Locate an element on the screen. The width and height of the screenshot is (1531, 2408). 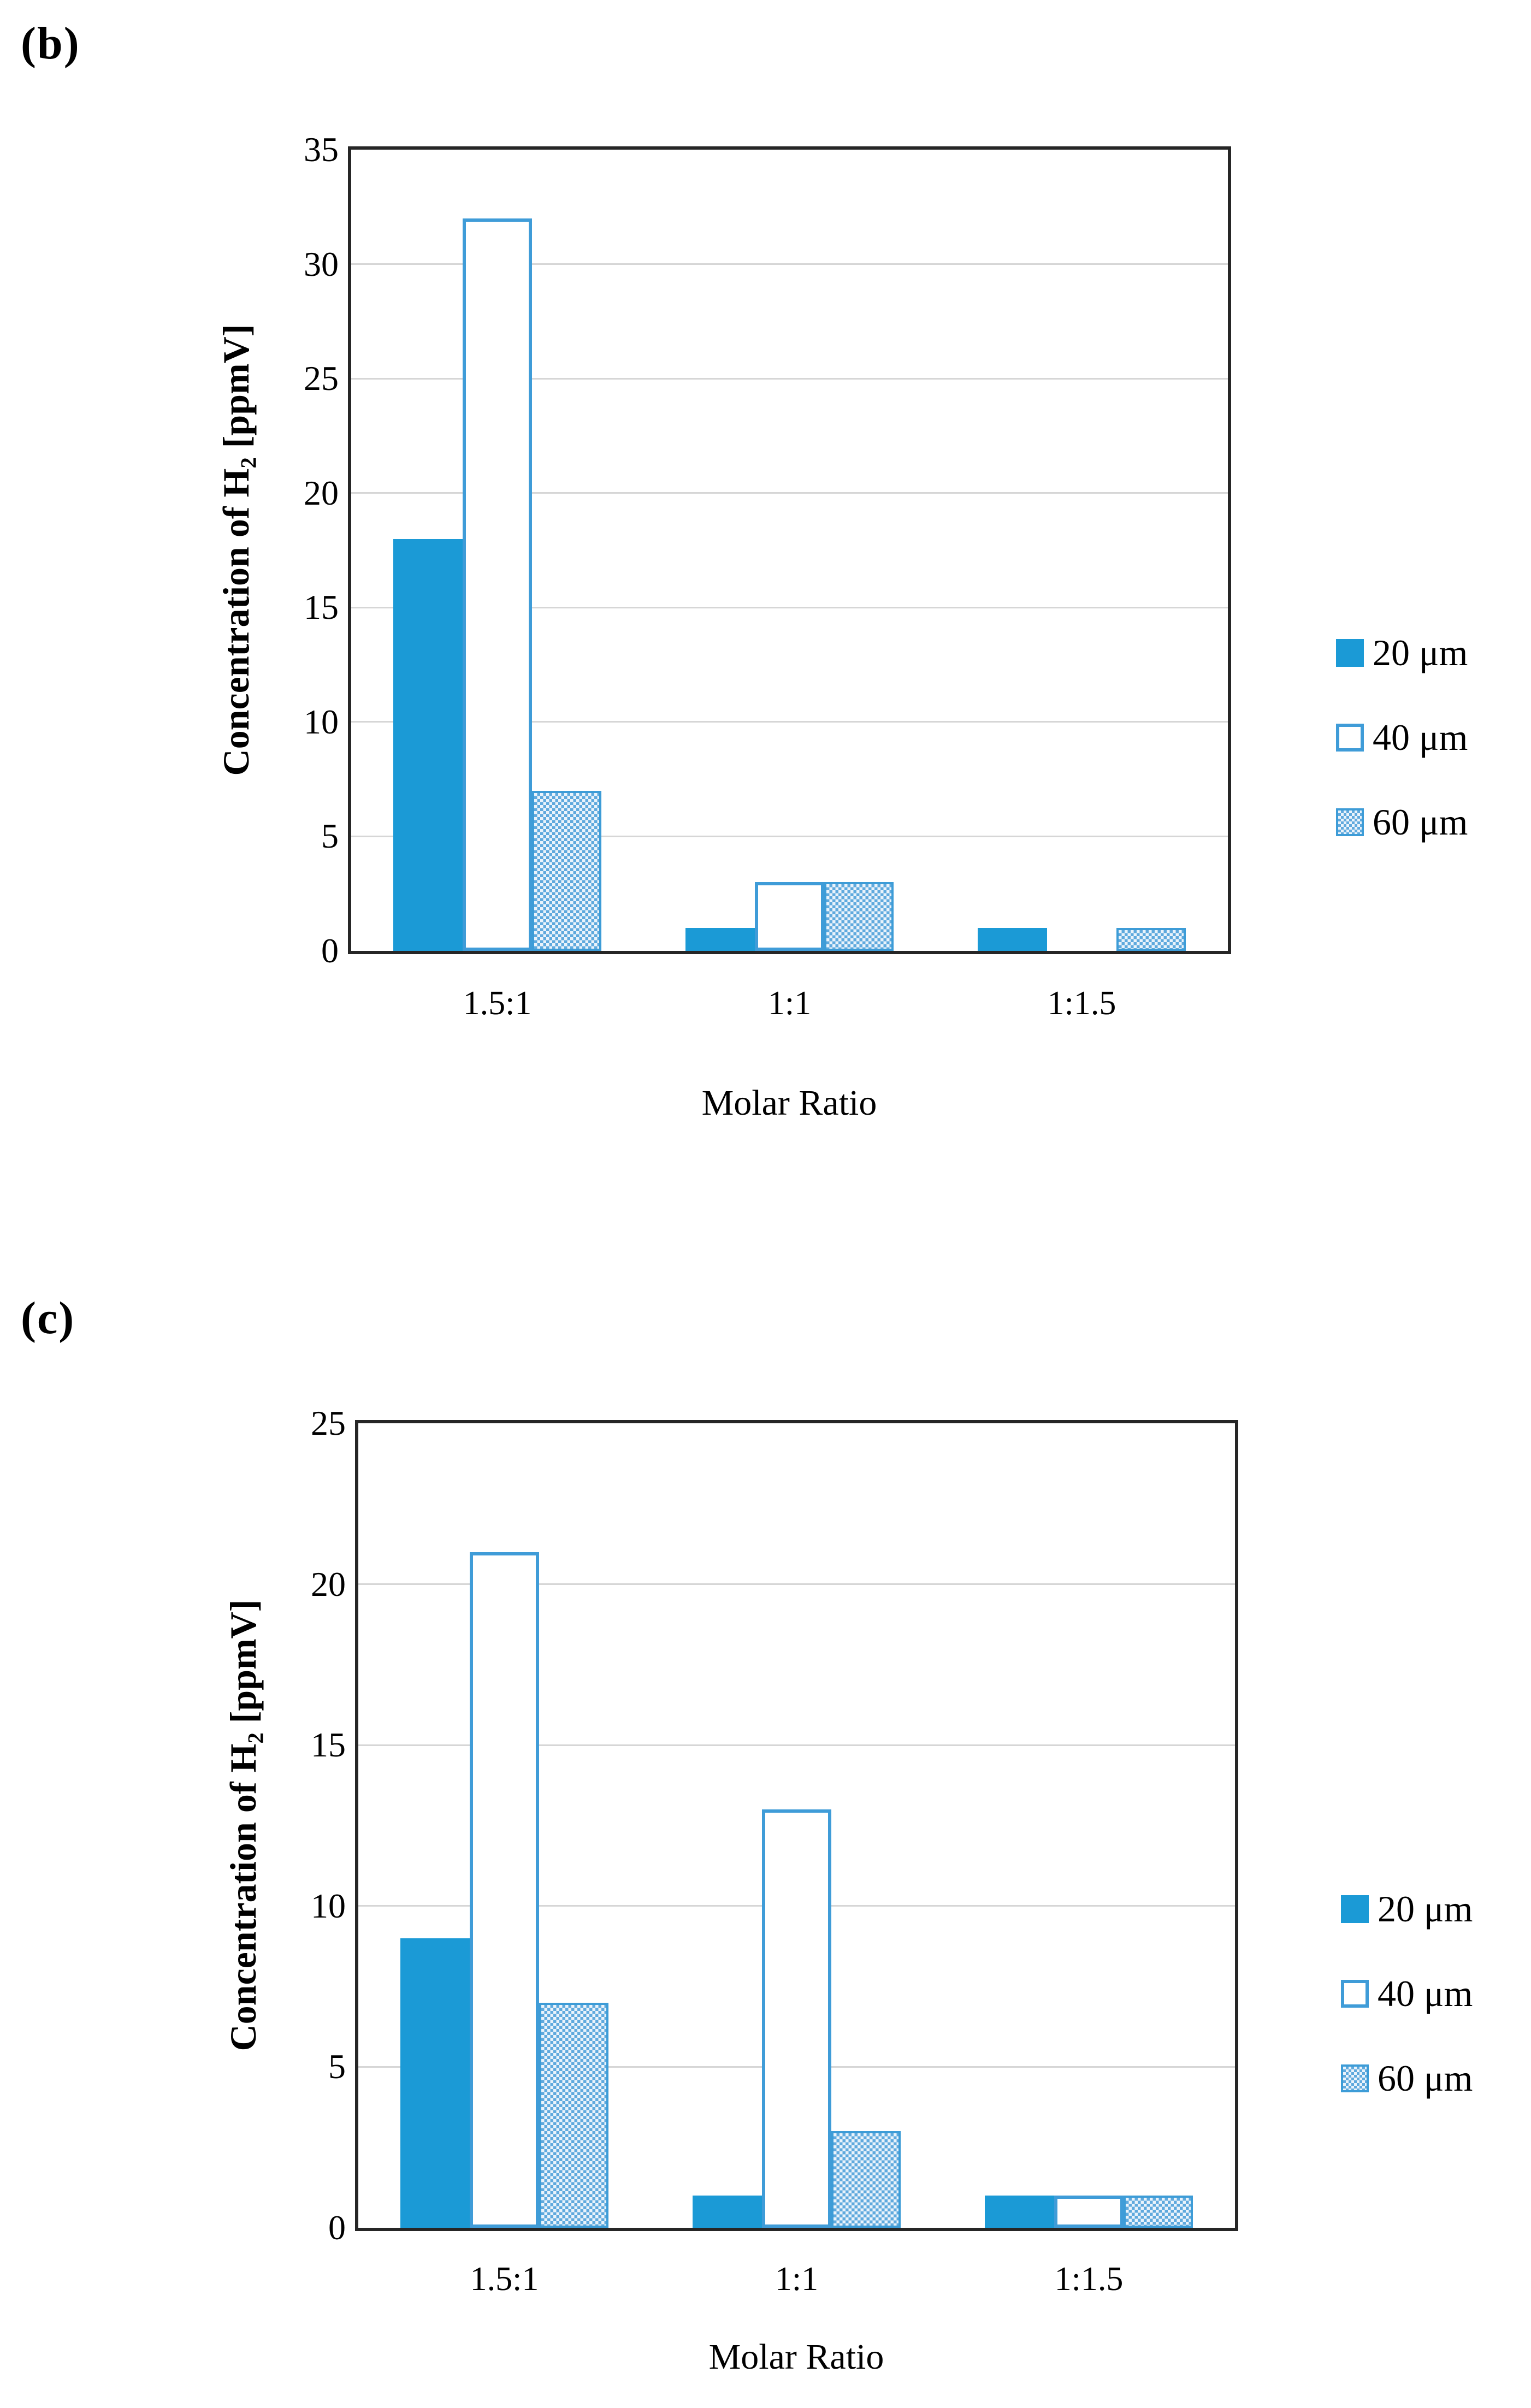
panel-label-b: (b) is located at coordinates (50, 43).